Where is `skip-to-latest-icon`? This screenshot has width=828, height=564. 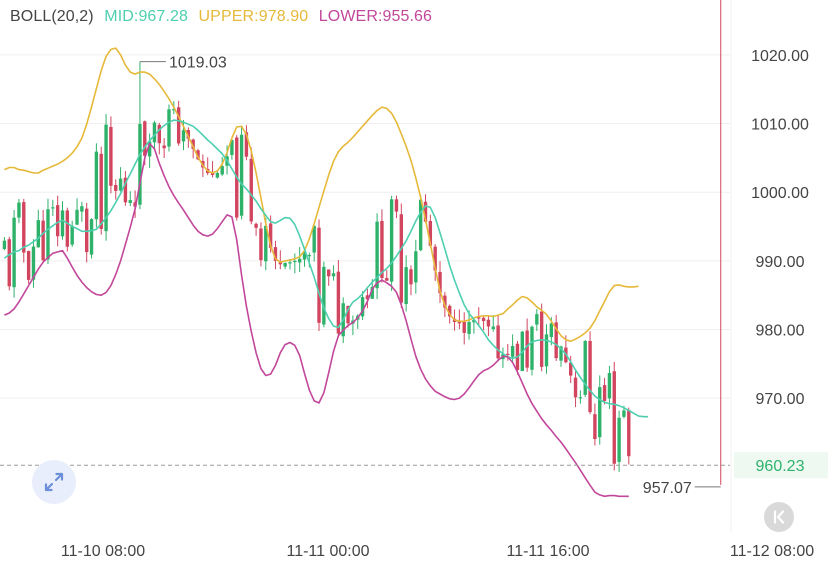 skip-to-latest-icon is located at coordinates (779, 517).